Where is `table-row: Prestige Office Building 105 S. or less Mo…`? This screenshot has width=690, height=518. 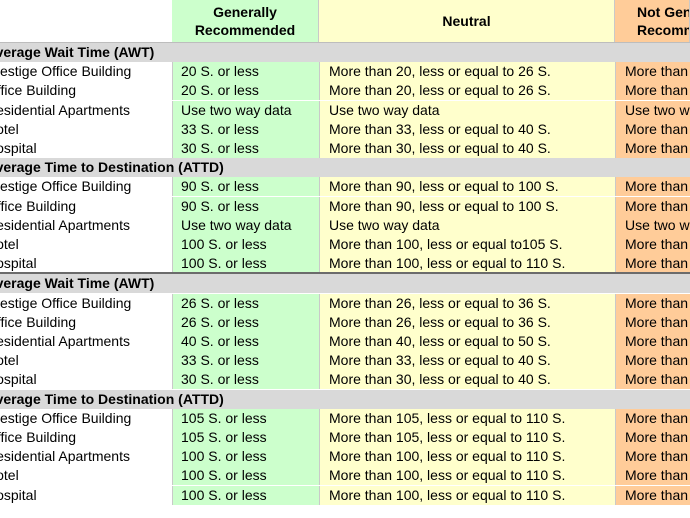 table-row: Prestige Office Building 105 S. or less Mo… is located at coordinates (345, 418).